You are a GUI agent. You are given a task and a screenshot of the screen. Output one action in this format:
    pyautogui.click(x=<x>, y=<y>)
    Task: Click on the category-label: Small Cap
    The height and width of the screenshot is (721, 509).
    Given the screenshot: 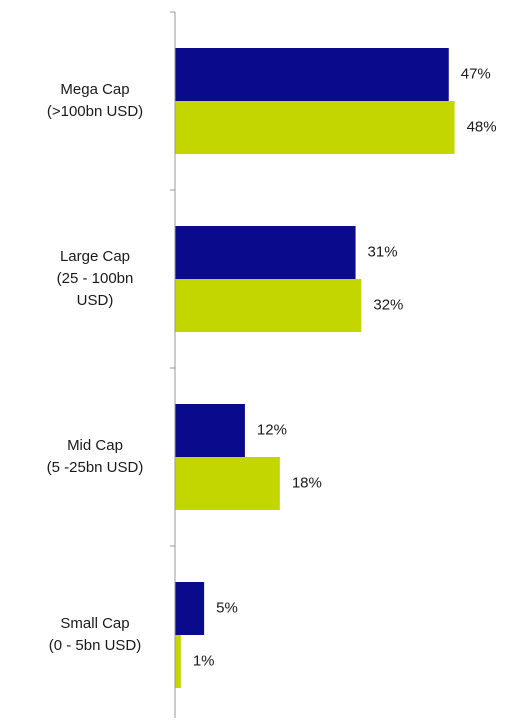 What is the action you would take?
    pyautogui.click(x=94, y=623)
    